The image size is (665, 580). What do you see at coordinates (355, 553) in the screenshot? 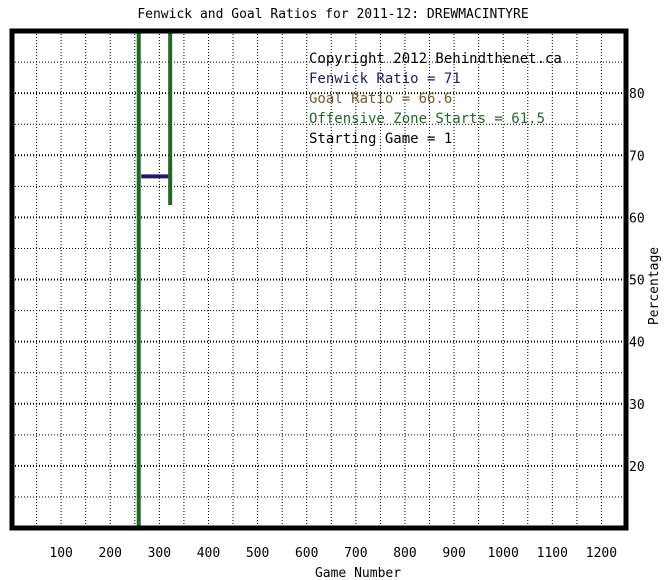
I see `x-tick-label: 700` at bounding box center [355, 553].